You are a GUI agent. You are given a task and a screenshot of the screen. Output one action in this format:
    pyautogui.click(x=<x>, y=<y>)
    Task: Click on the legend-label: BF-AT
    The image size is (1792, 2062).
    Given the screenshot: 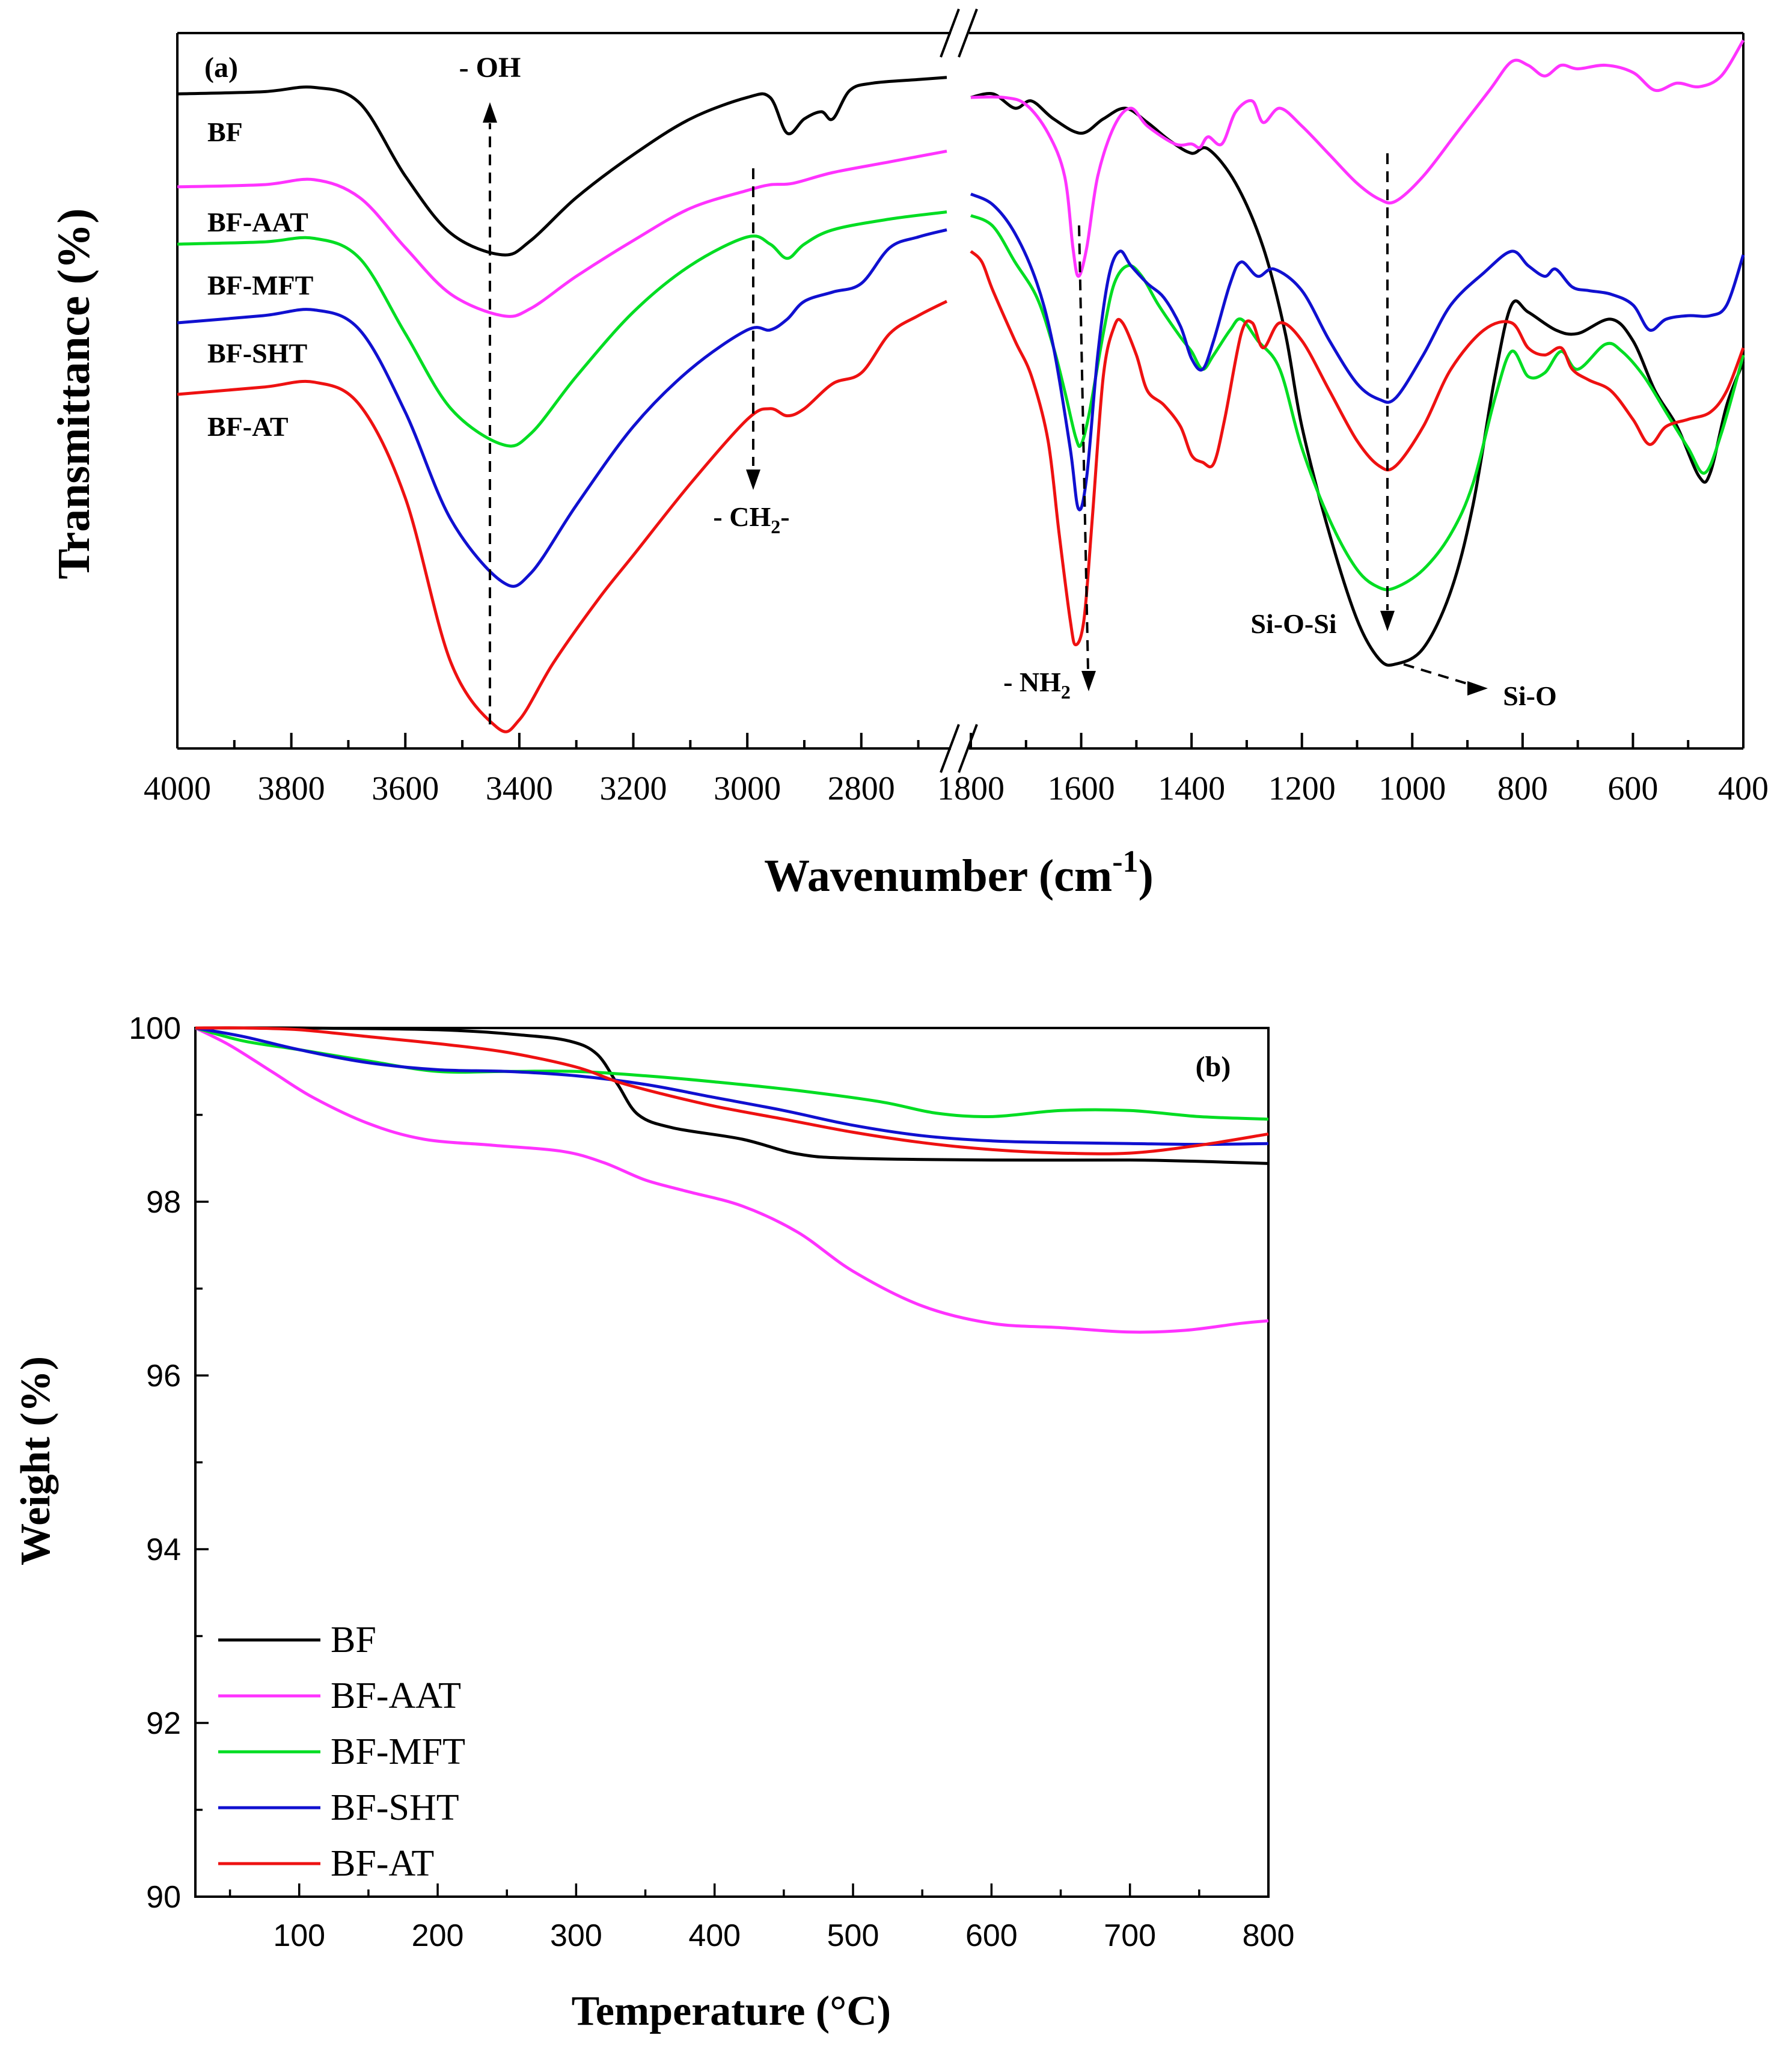 What is the action you would take?
    pyautogui.click(x=382, y=1863)
    